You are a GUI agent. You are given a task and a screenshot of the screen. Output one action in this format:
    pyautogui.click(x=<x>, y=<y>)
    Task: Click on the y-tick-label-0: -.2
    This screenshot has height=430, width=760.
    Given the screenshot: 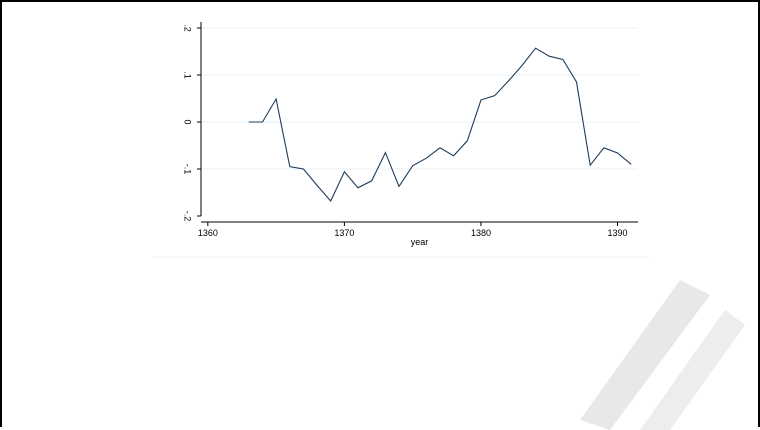 What is the action you would take?
    pyautogui.click(x=188, y=216)
    